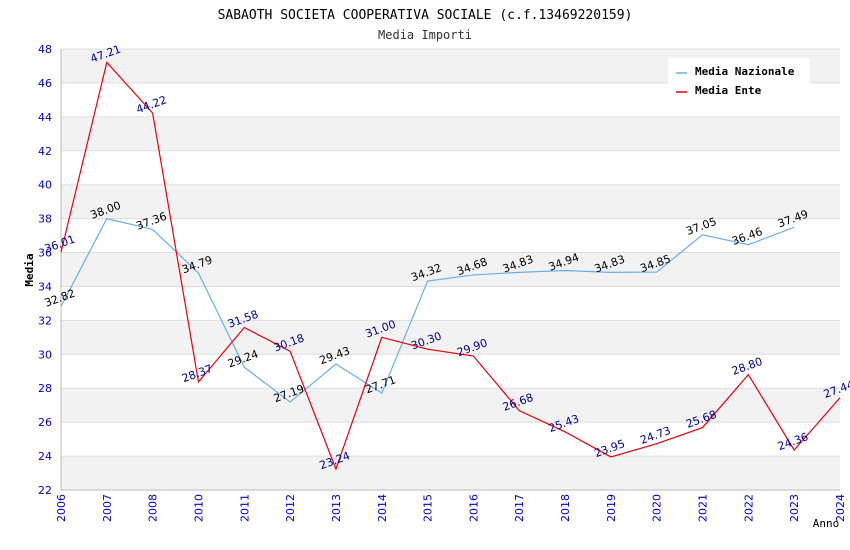 The height and width of the screenshot is (550, 850). Describe the element at coordinates (45, 422) in the screenshot. I see `y-tick-label: 26` at that location.